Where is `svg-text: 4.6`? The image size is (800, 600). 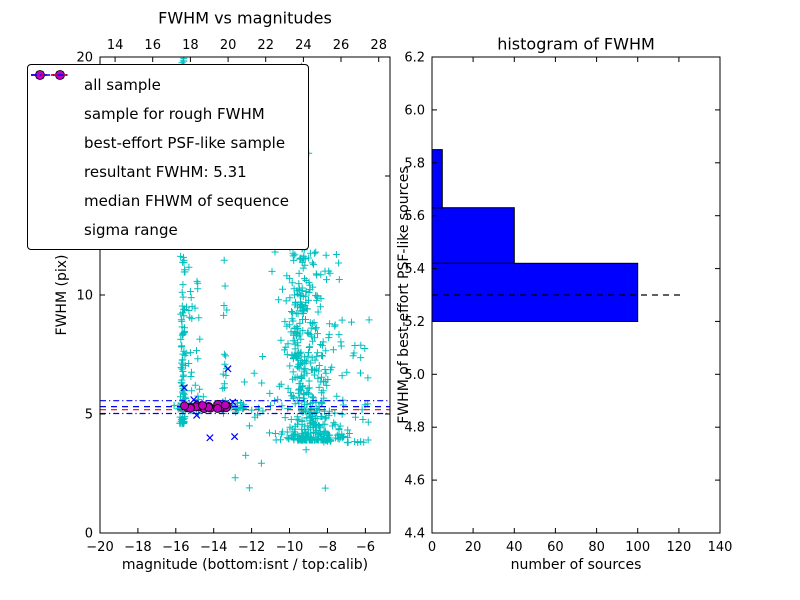 svg-text: 4.6 is located at coordinates (414, 481).